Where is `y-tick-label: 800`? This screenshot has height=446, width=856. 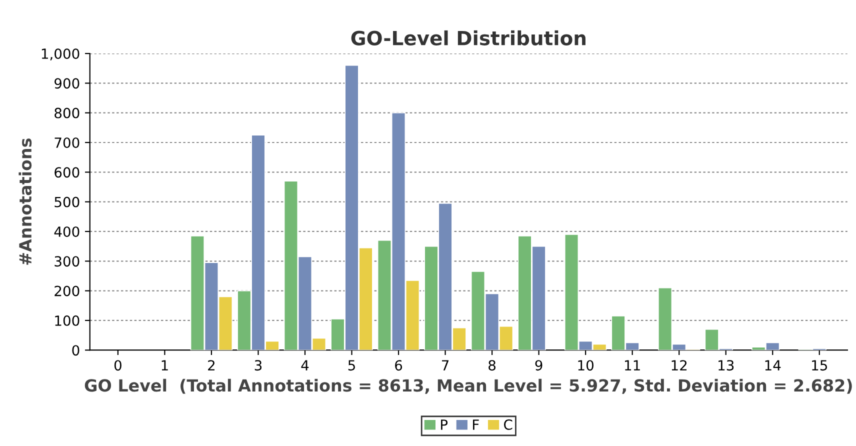 y-tick-label: 800 is located at coordinates (67, 113).